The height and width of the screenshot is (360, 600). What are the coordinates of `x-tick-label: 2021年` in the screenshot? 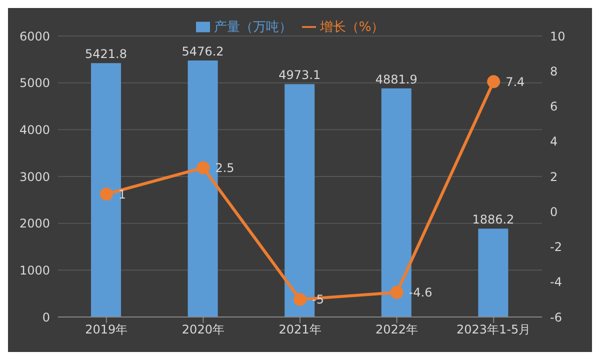 It's located at (300, 329).